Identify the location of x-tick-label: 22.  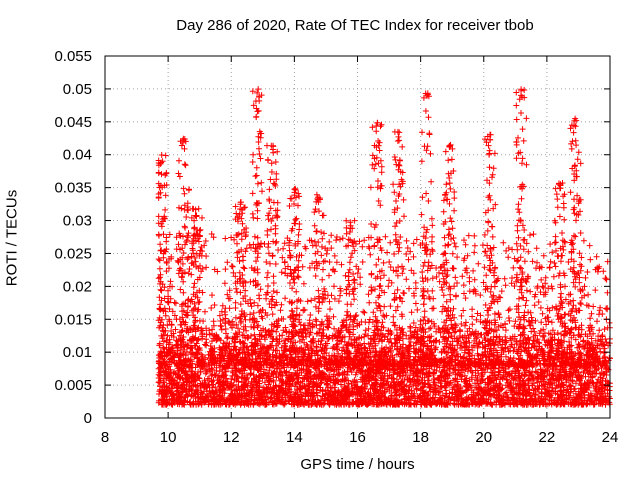
(547, 437).